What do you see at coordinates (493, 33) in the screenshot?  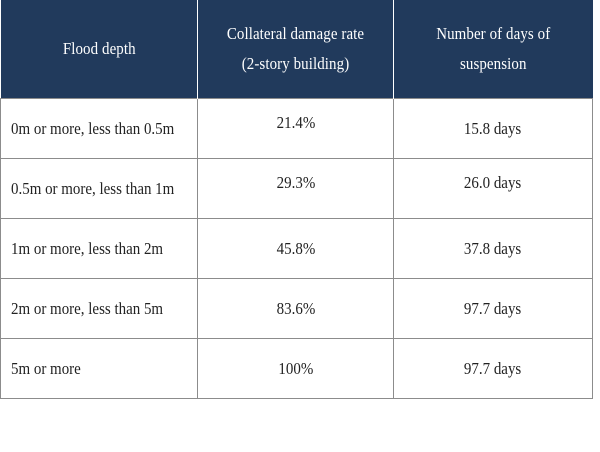 I see `header-suspension-days-line1: Number of days of` at bounding box center [493, 33].